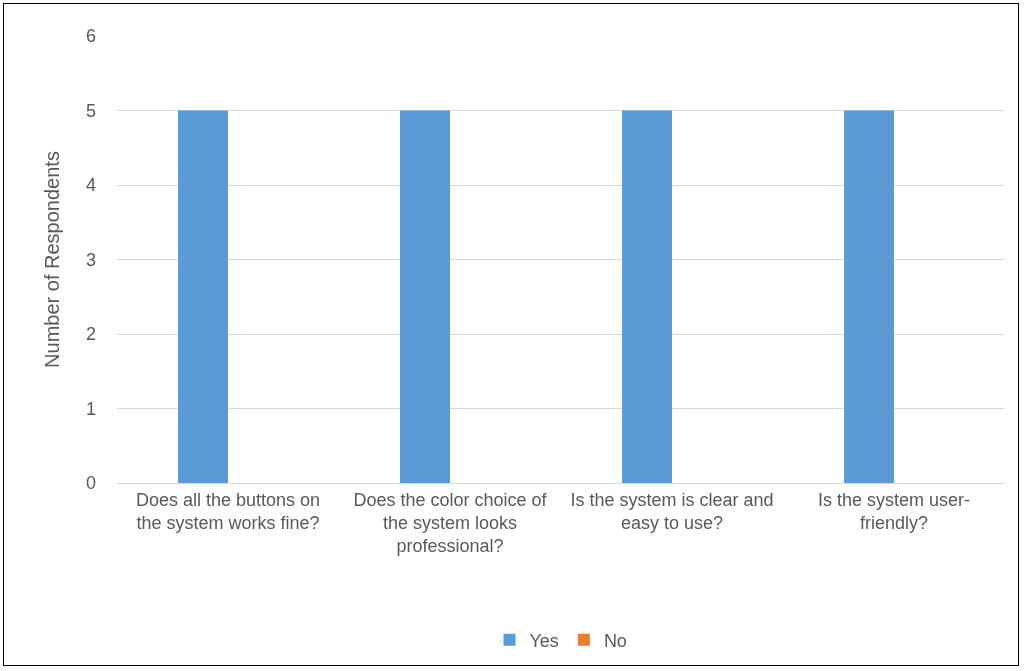 Image resolution: width=1024 pixels, height=671 pixels. Describe the element at coordinates (90, 110) in the screenshot. I see `y-tick-label: 5` at that location.